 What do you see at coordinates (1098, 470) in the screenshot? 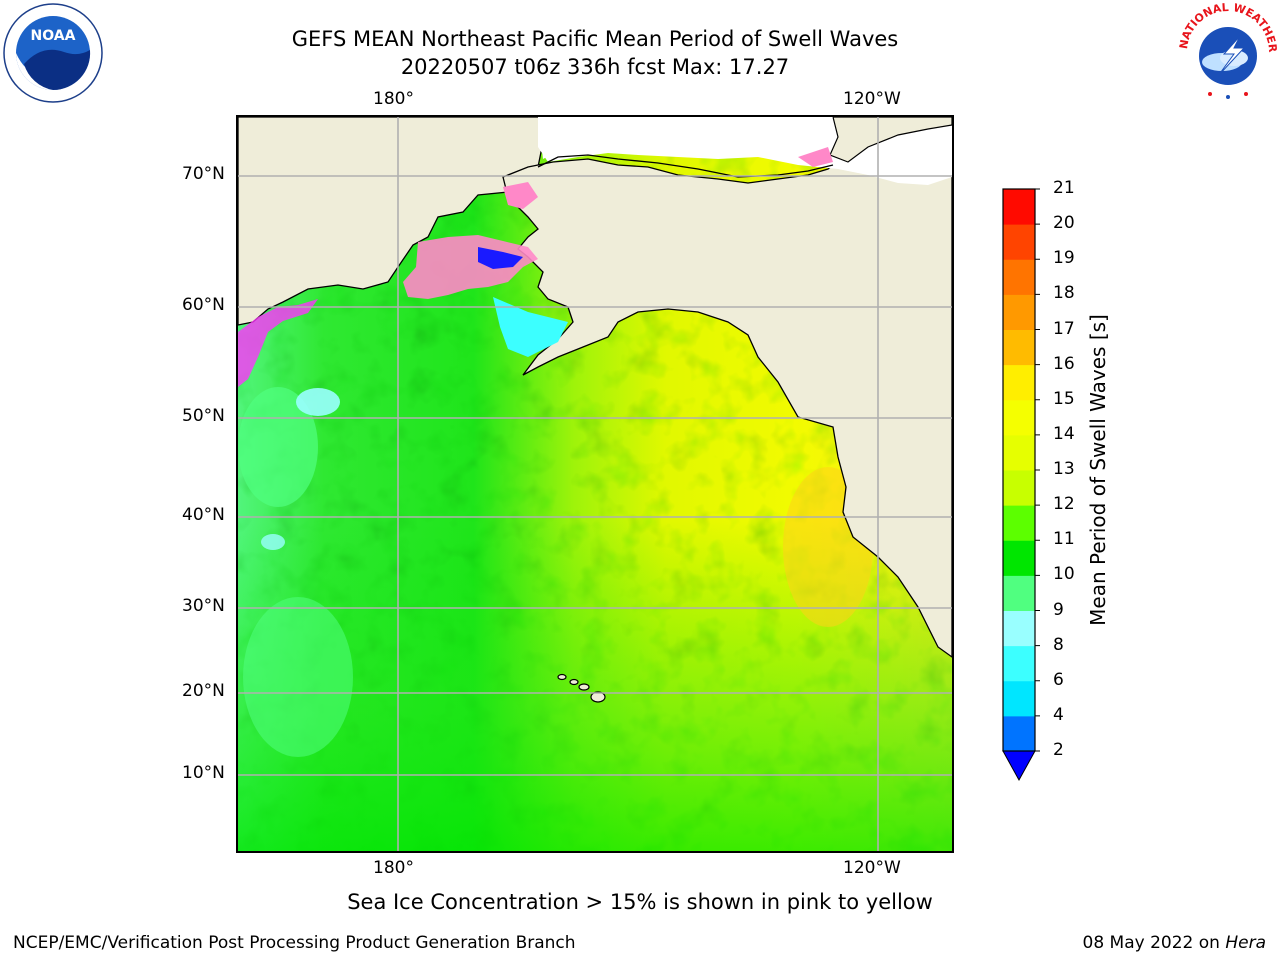
I see `colorbar-label: Mean Period of Swell Waves [s]` at bounding box center [1098, 470].